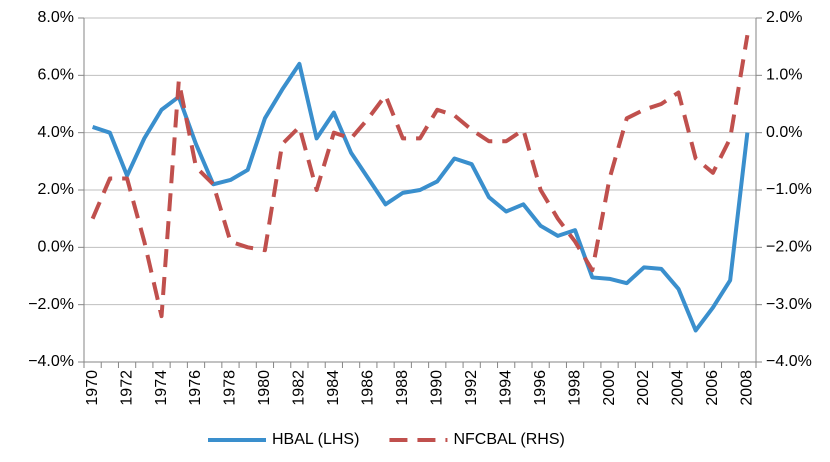 The height and width of the screenshot is (462, 830). Describe the element at coordinates (56, 132) in the screenshot. I see `y-tick-label: 4.0%` at that location.